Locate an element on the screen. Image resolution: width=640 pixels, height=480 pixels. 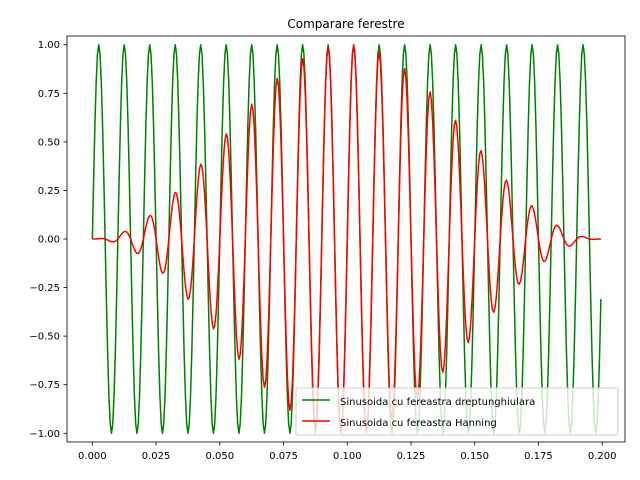
x-tick-label: 0.000 is located at coordinates (92, 456).